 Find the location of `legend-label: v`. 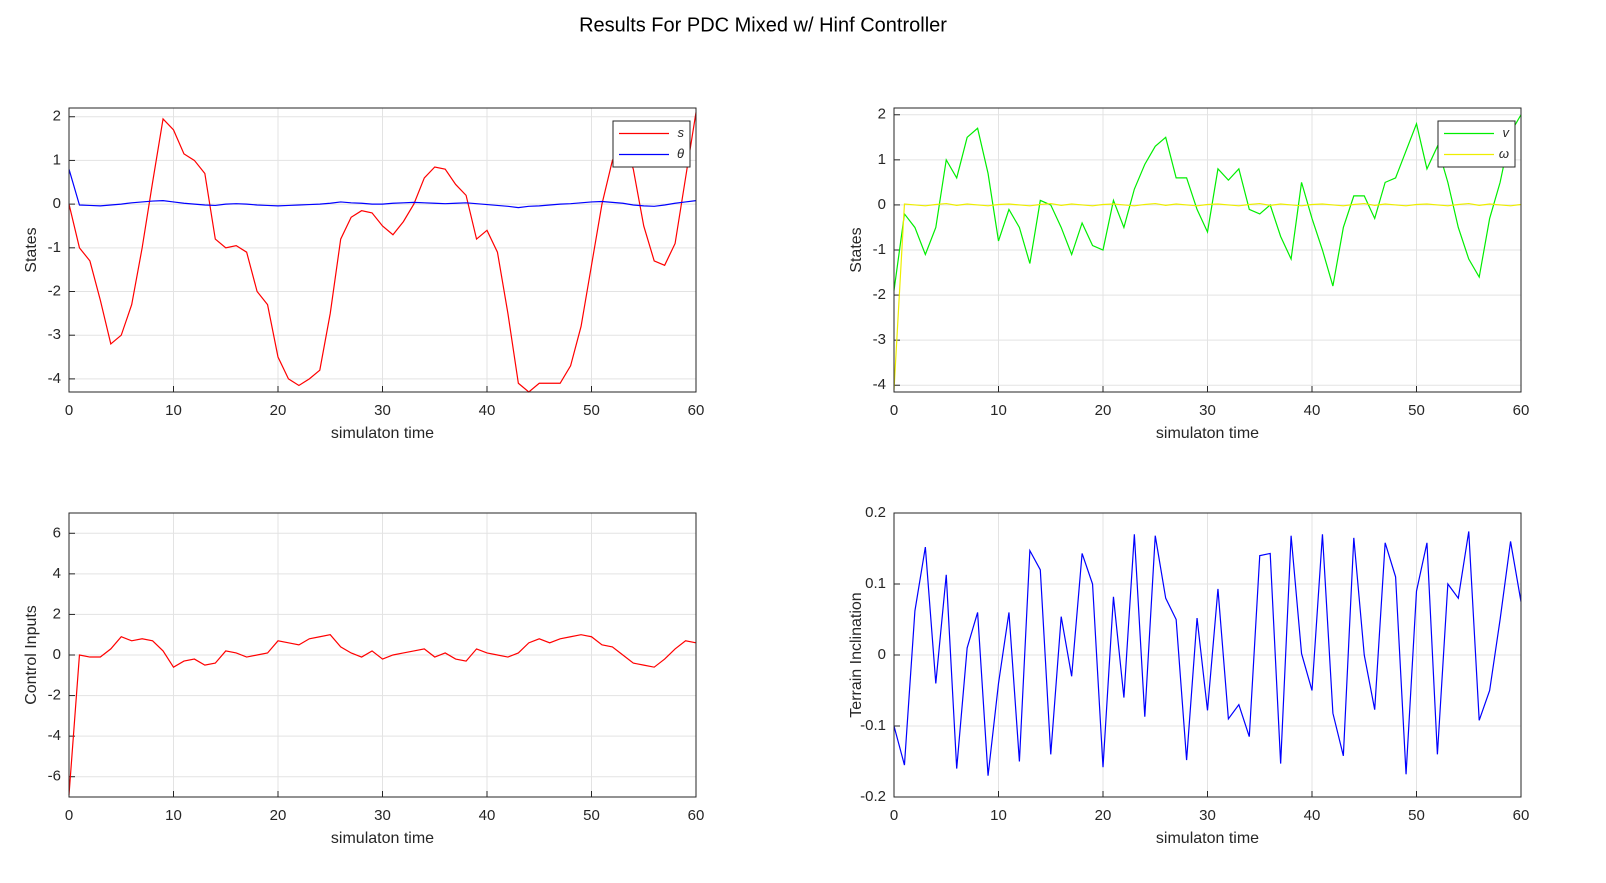

legend-label: v is located at coordinates (1507, 132).